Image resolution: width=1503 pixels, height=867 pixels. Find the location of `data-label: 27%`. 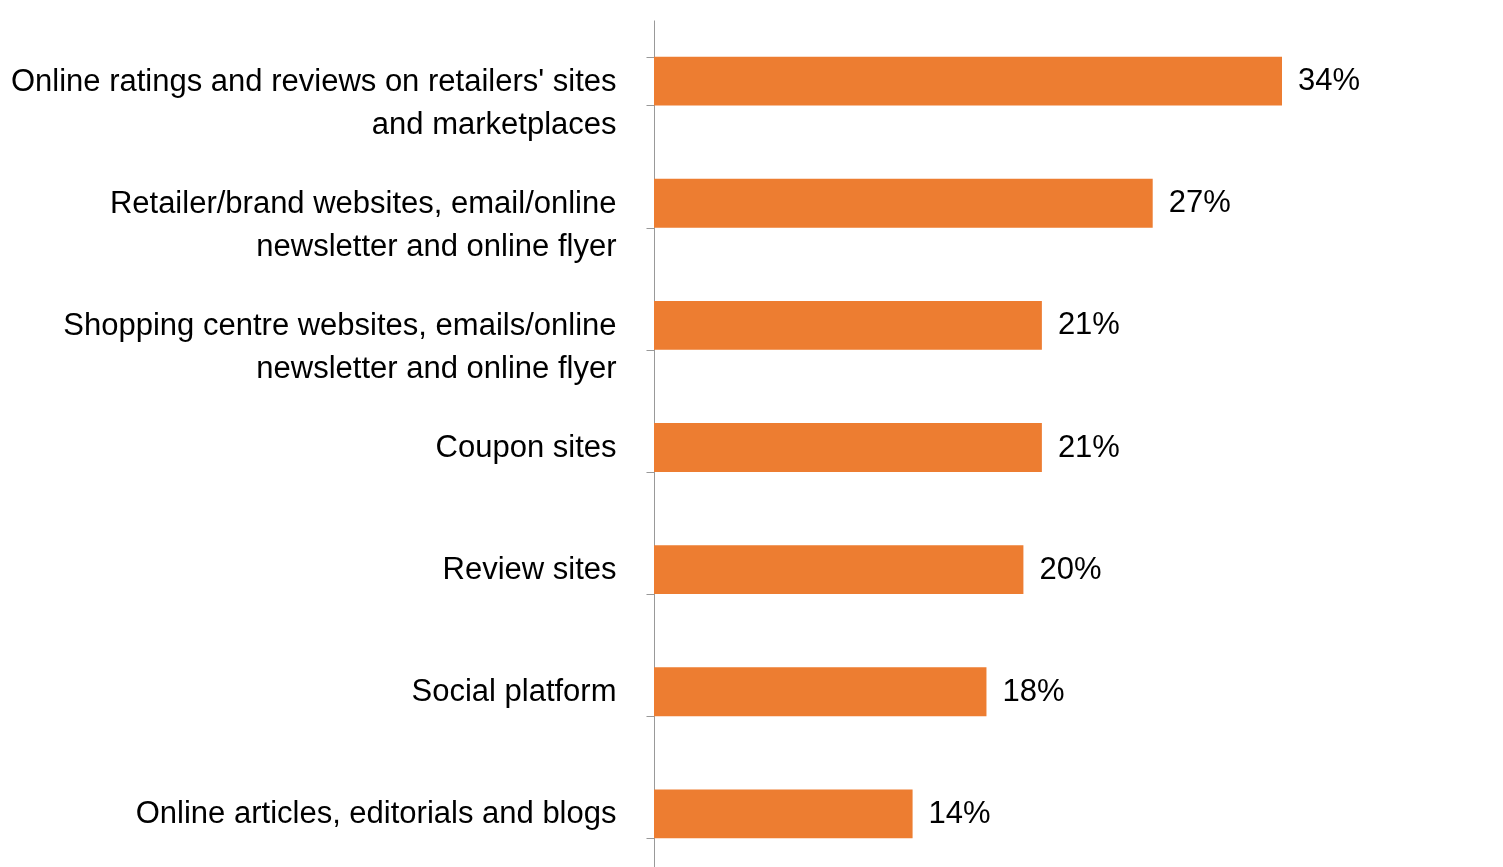

data-label: 27% is located at coordinates (1199, 202).